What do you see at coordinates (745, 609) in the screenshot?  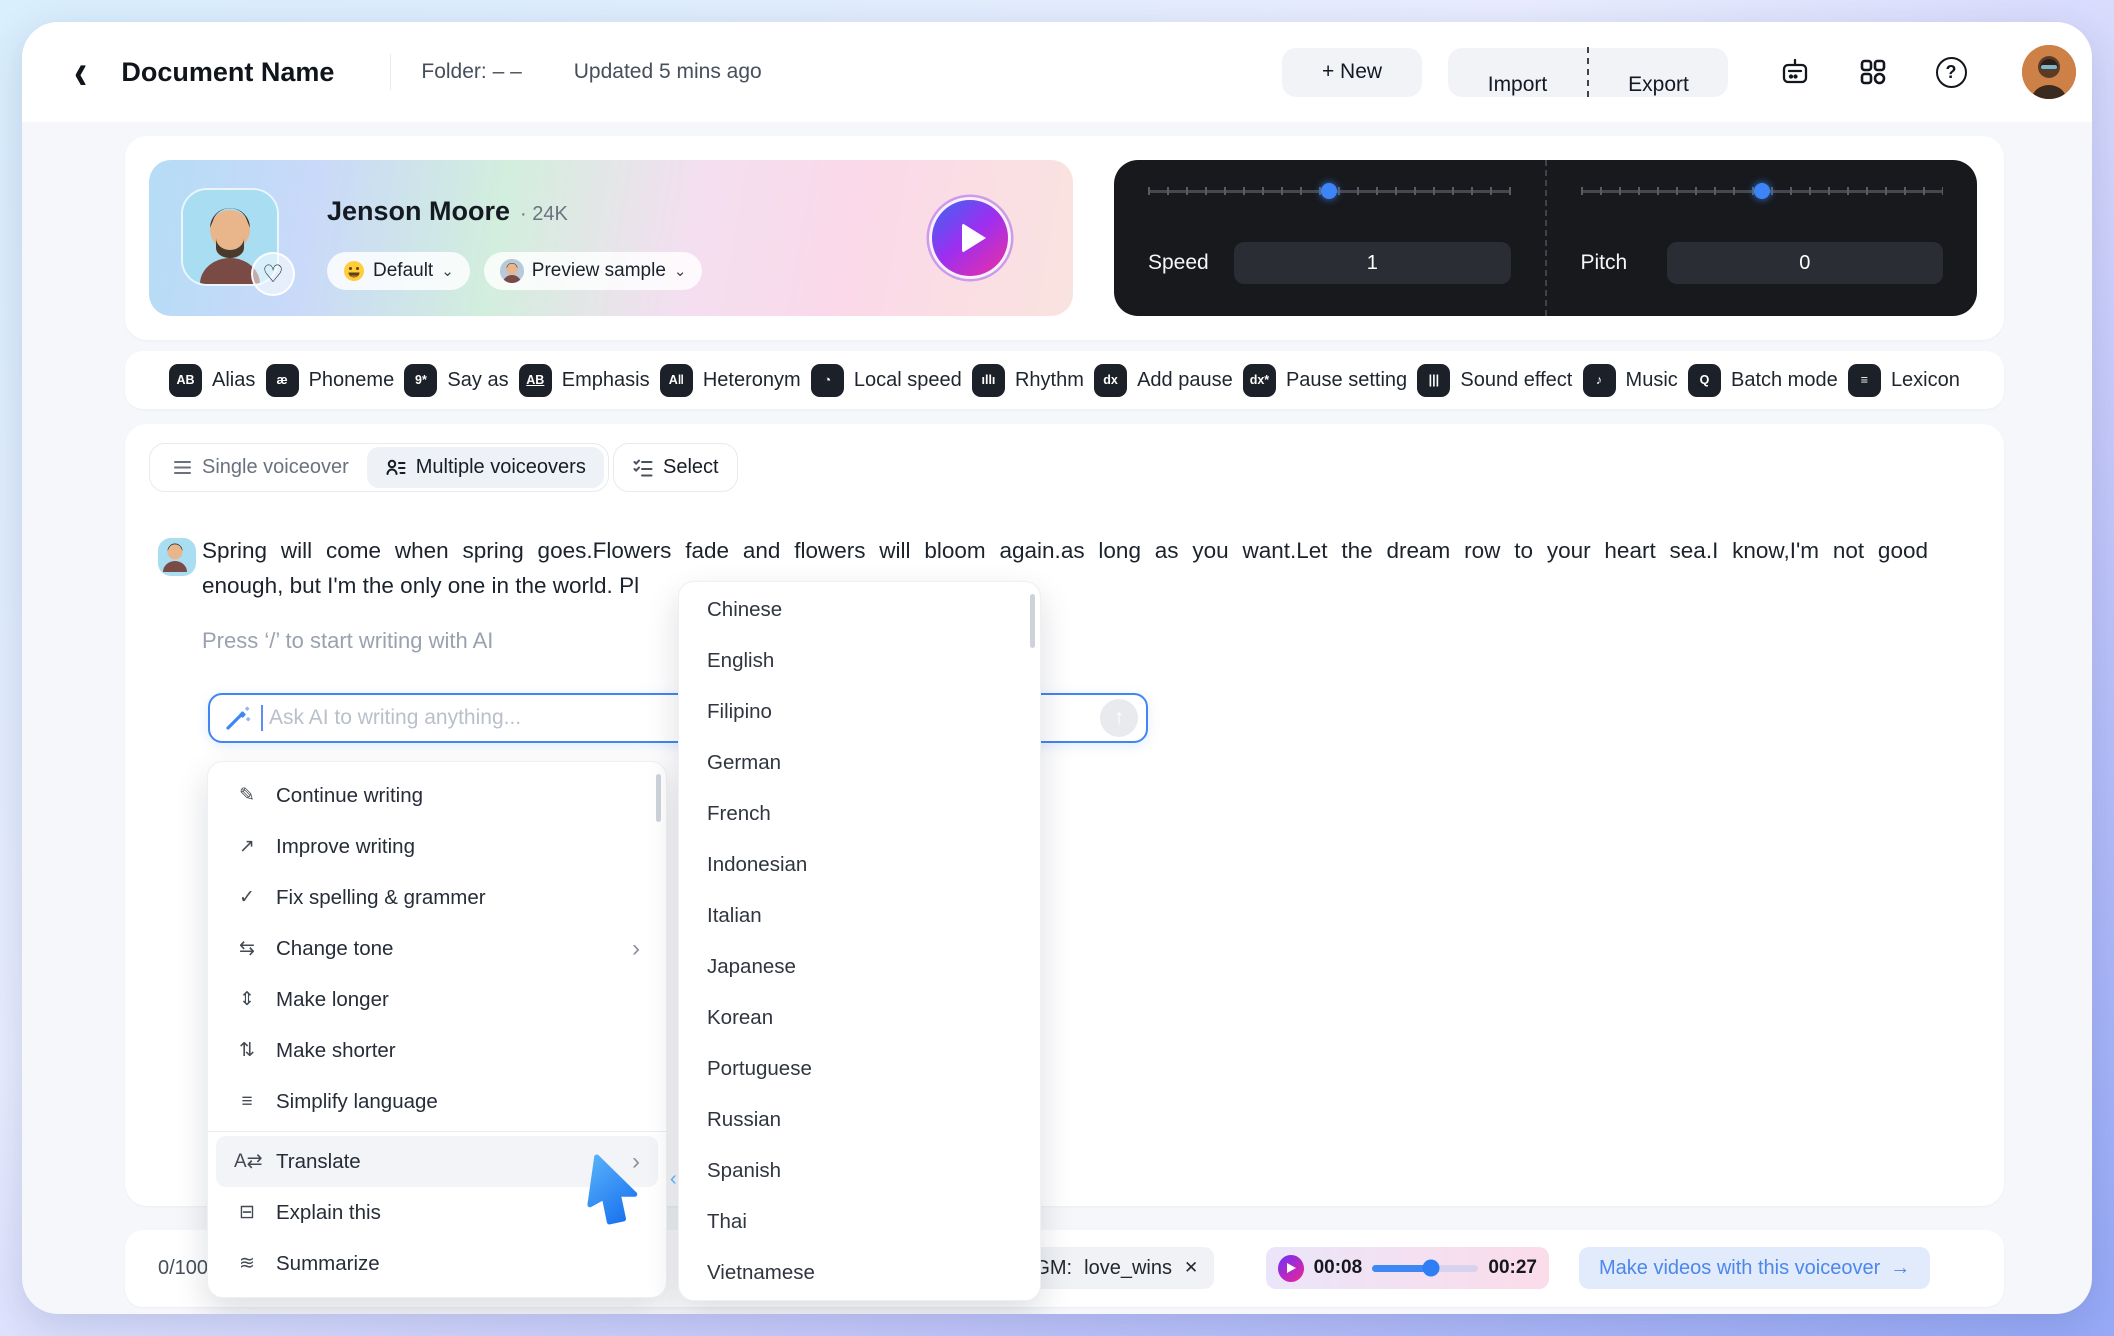 I see `language-item: Chinese` at bounding box center [745, 609].